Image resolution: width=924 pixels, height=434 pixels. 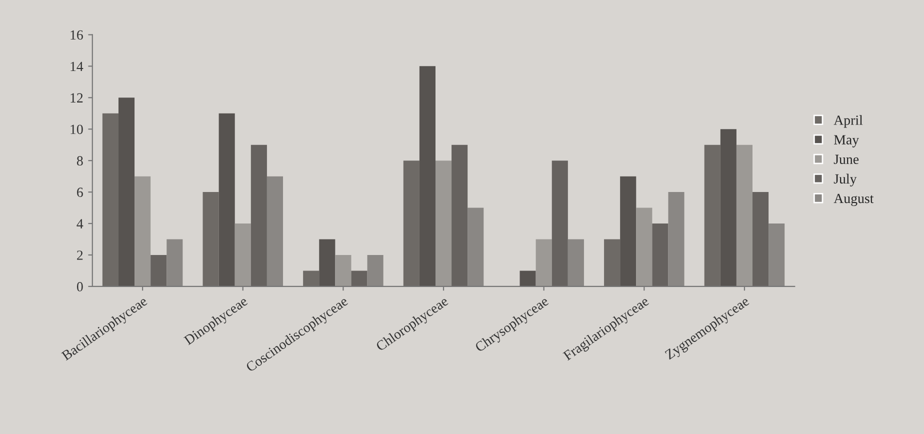 What do you see at coordinates (76, 35) in the screenshot?
I see `y-tick-label: 16` at bounding box center [76, 35].